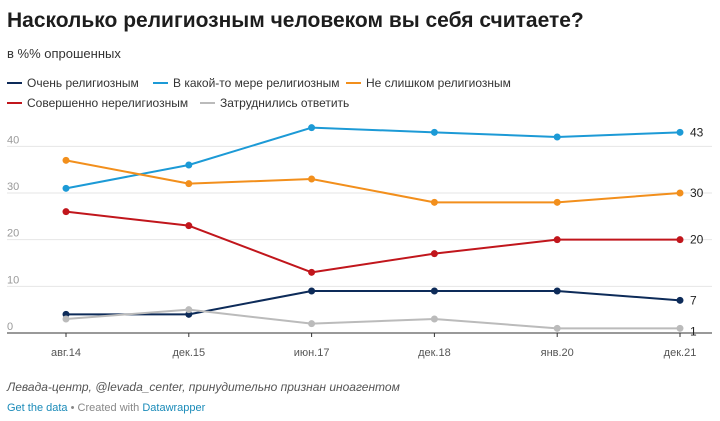  What do you see at coordinates (83, 83) in the screenshot?
I see `legend-label: Очень религиозным` at bounding box center [83, 83].